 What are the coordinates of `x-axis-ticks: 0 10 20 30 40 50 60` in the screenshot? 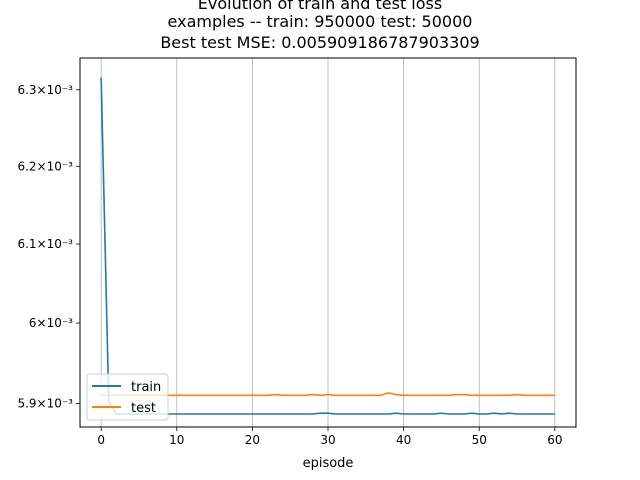 It's located at (329, 437).